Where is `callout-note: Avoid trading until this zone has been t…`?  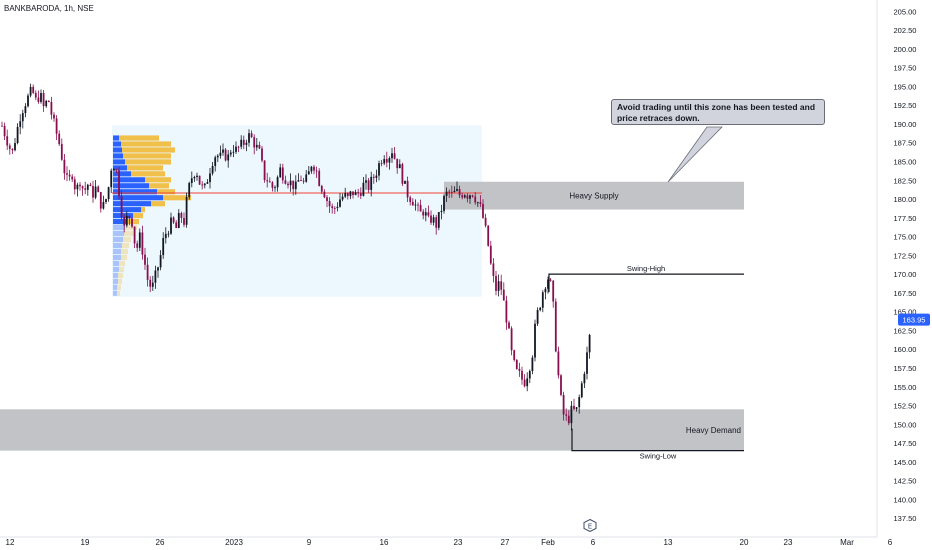 callout-note: Avoid trading until this zone has been t… is located at coordinates (718, 112).